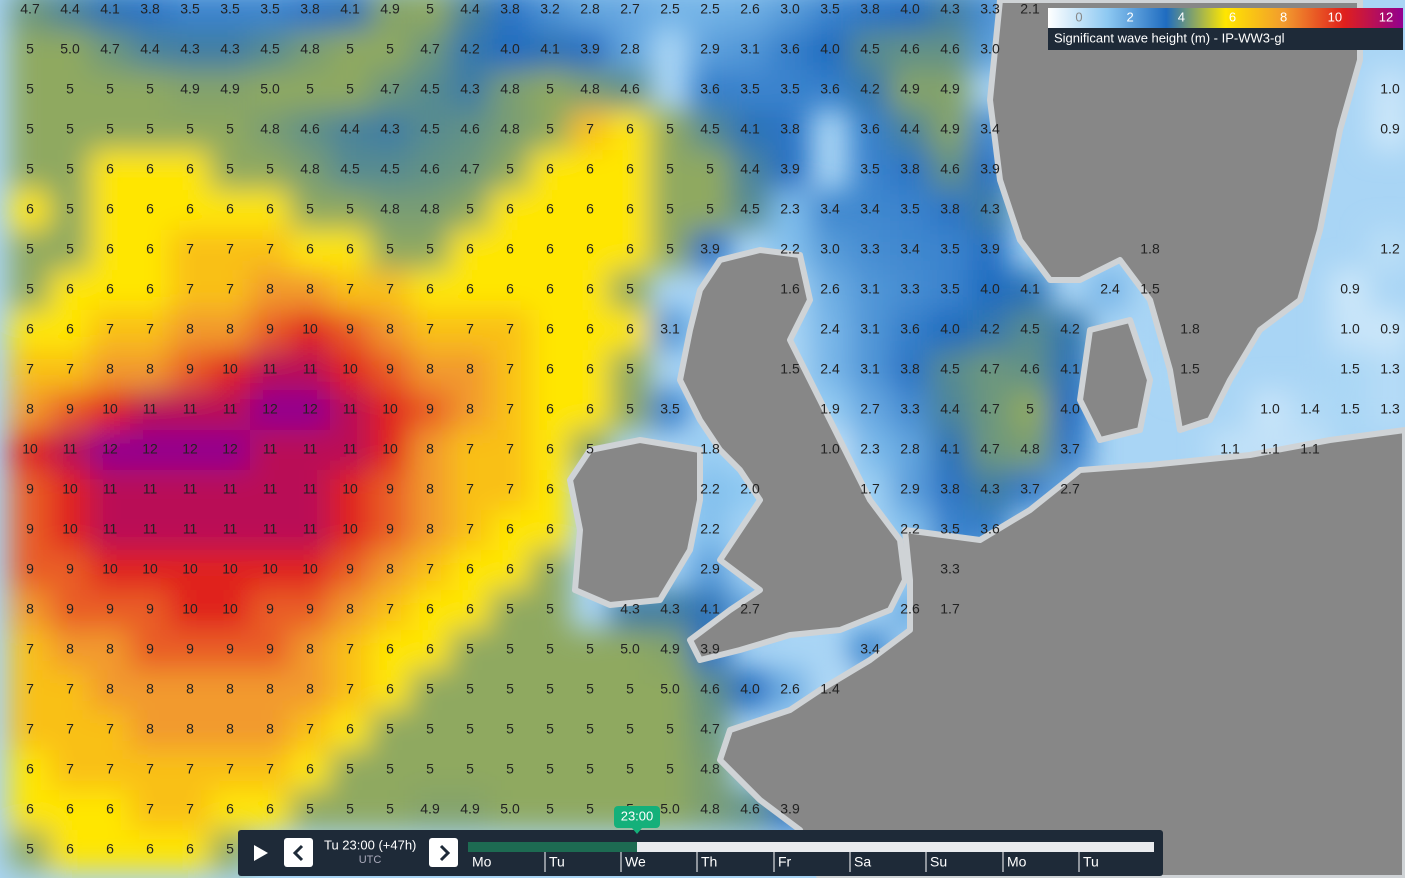 The height and width of the screenshot is (883, 1405). What do you see at coordinates (637, 817) in the screenshot?
I see `marker-bubble` at bounding box center [637, 817].